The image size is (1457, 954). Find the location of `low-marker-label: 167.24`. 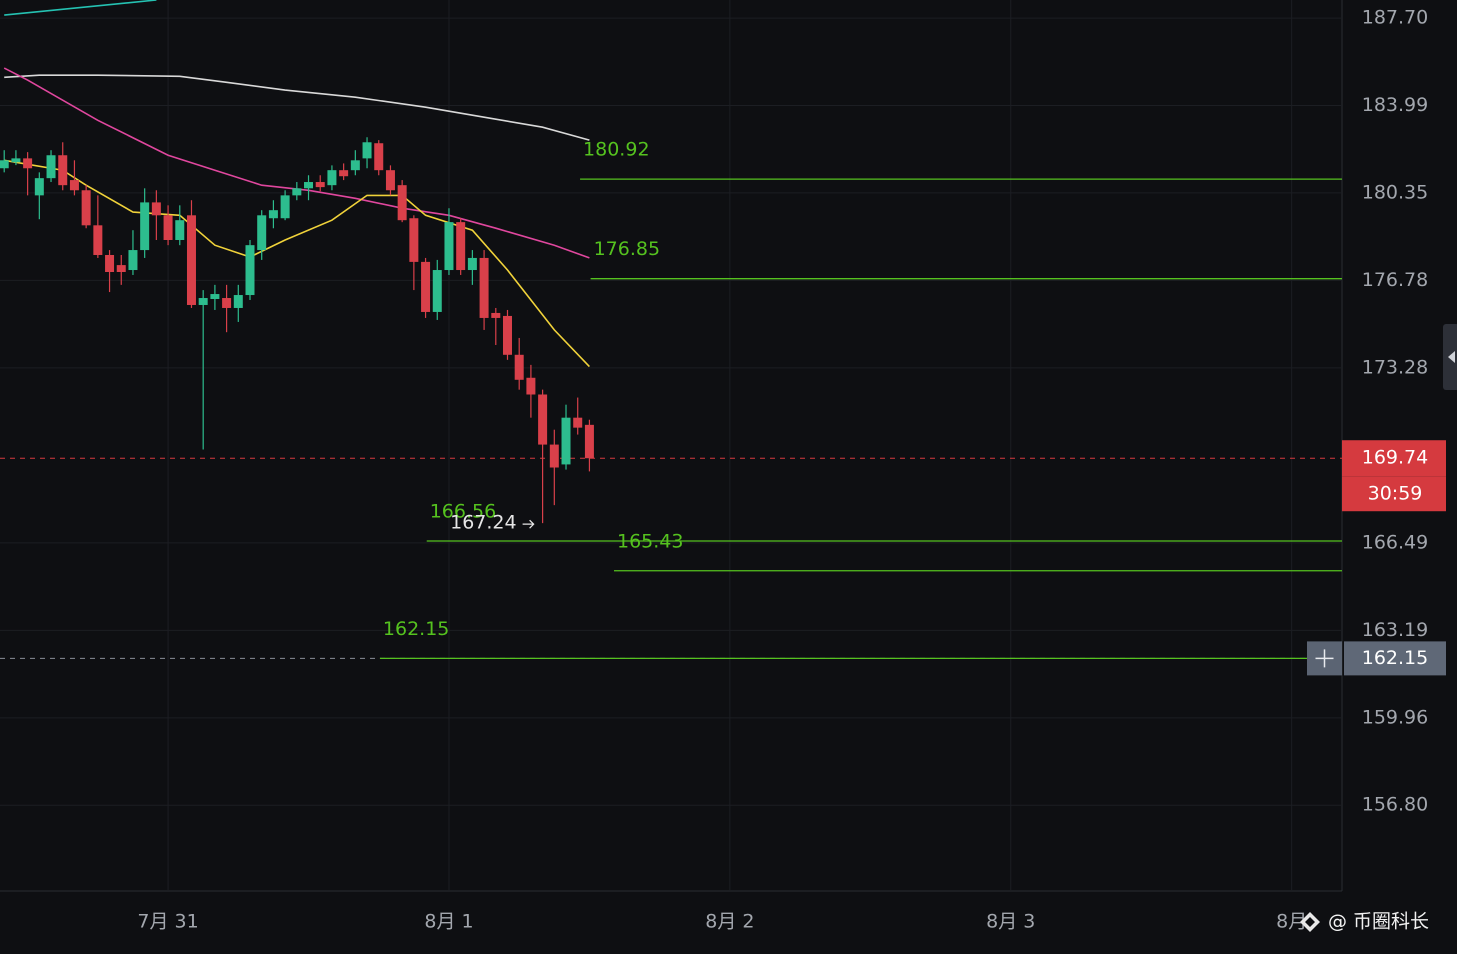

low-marker-label: 167.24 is located at coordinates (483, 523).